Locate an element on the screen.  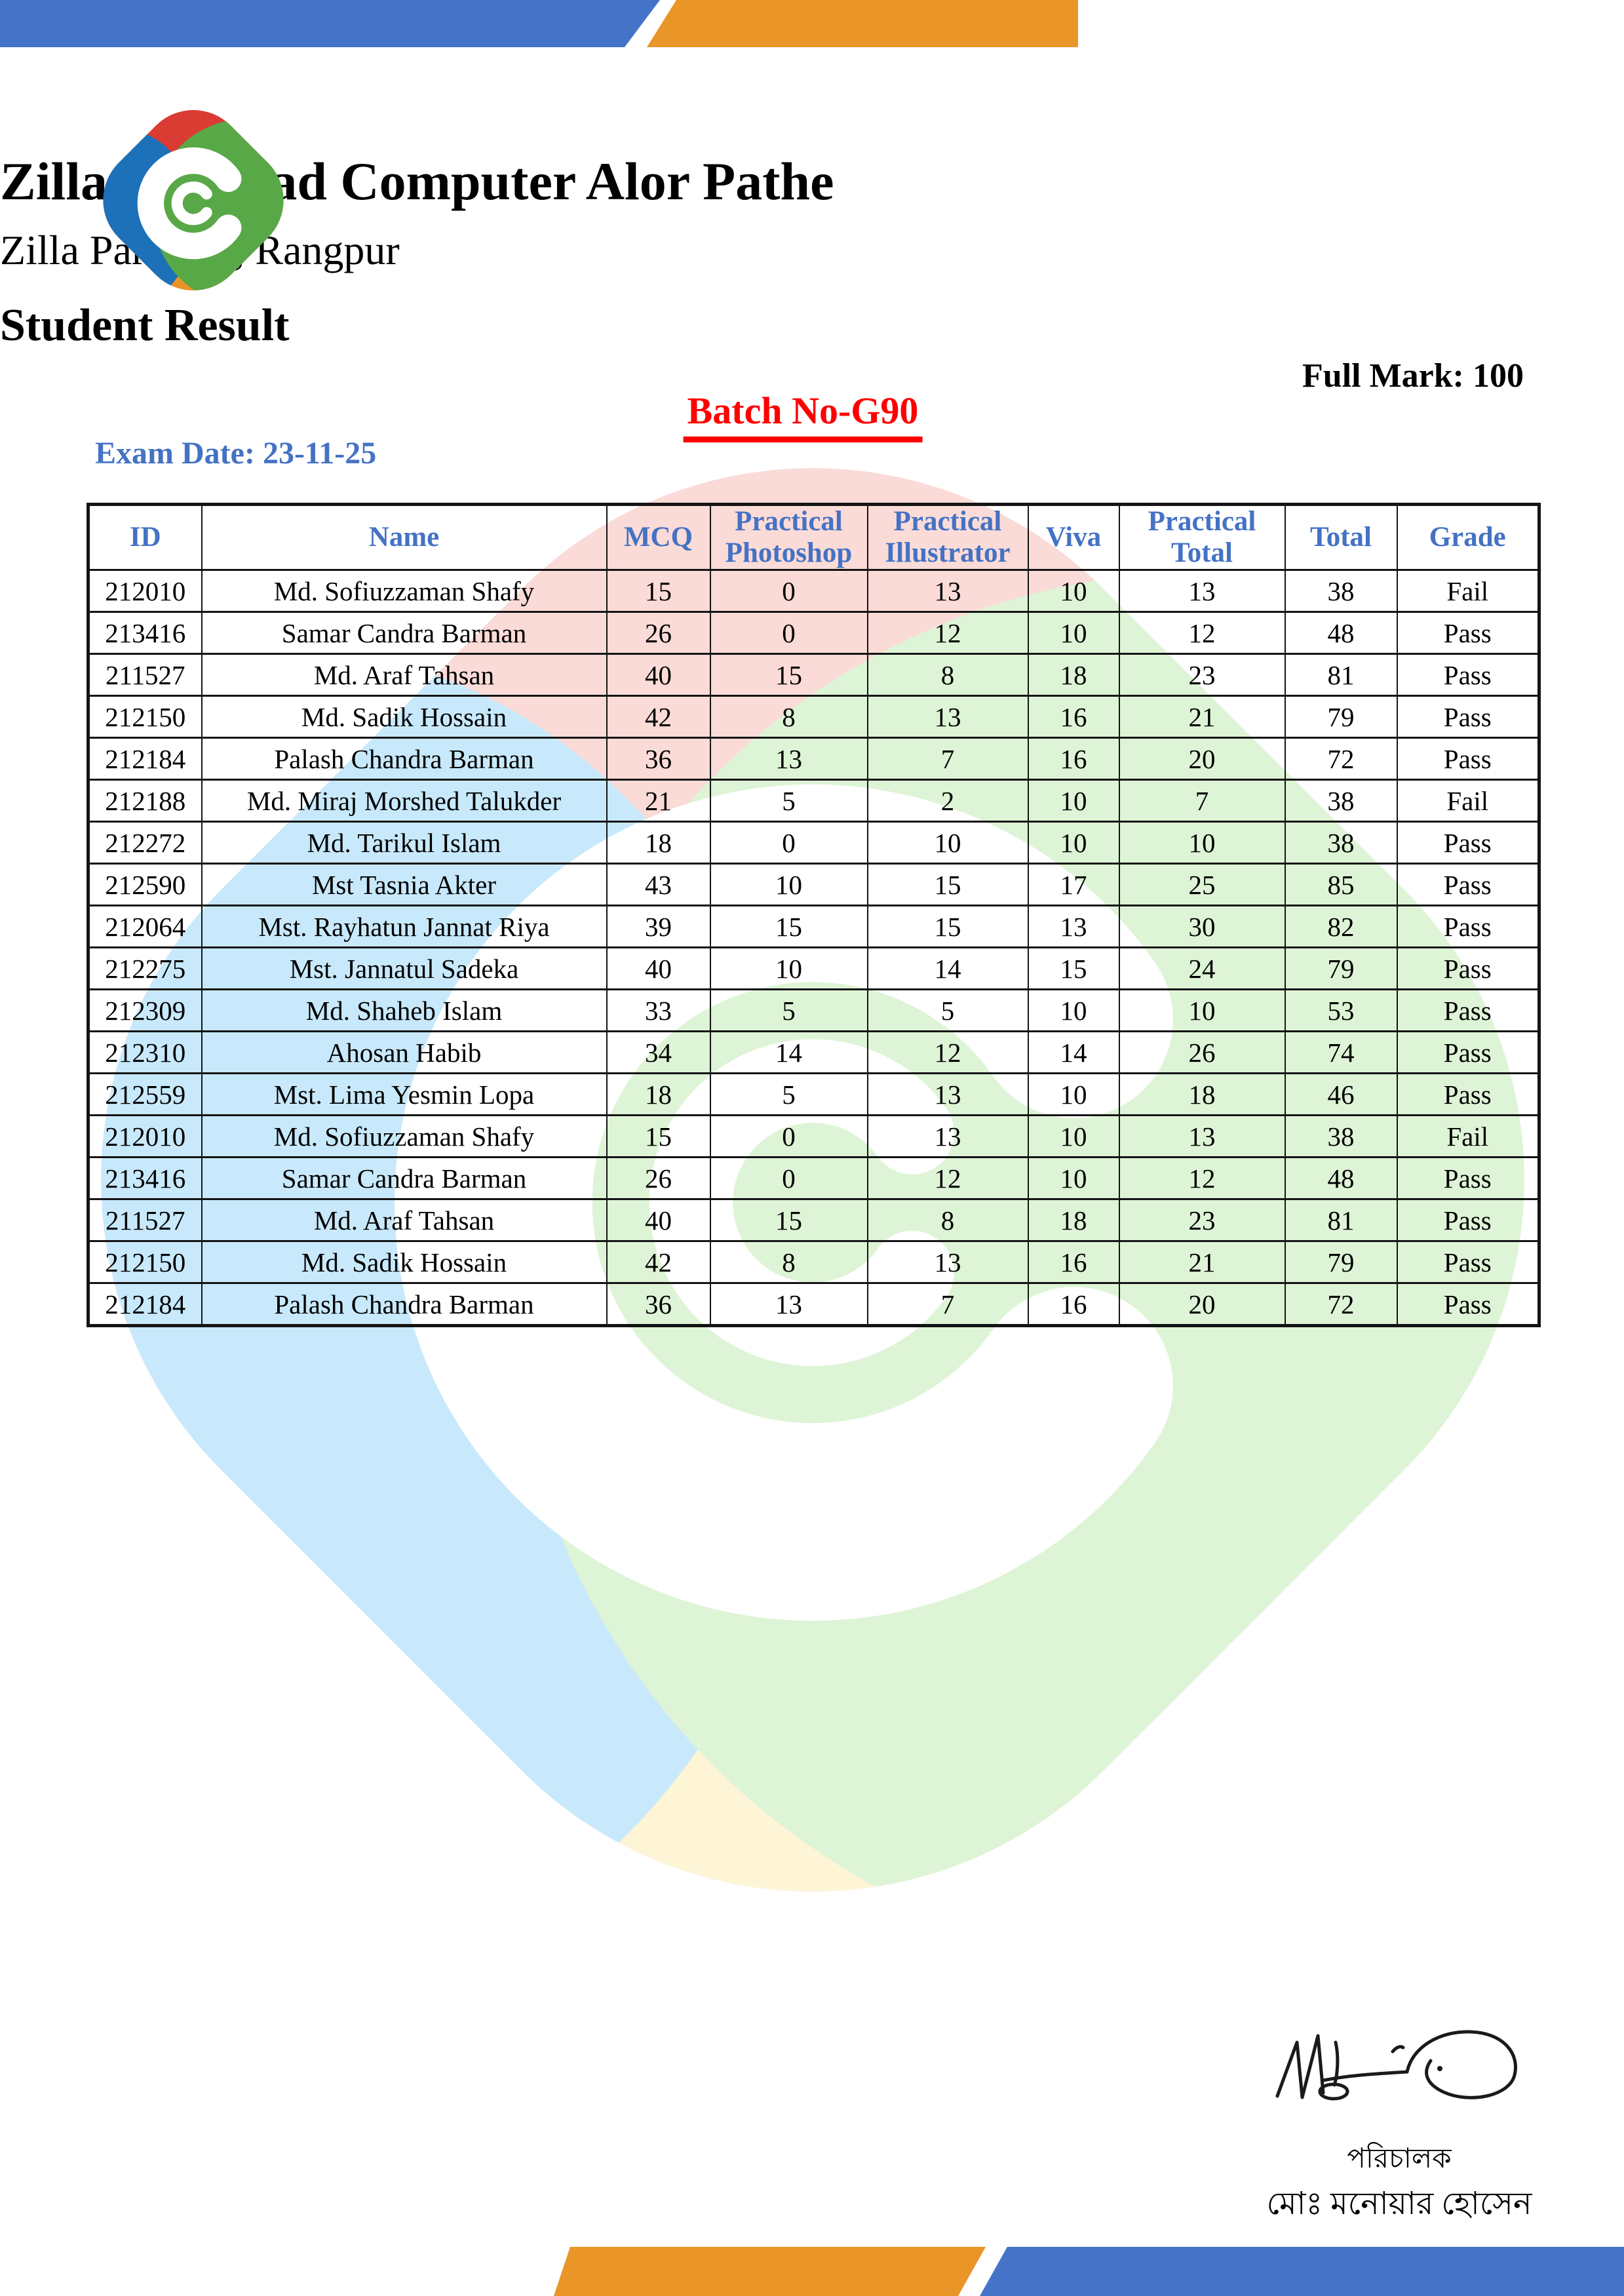
cell-practical_total: 7 is located at coordinates (1202, 801).